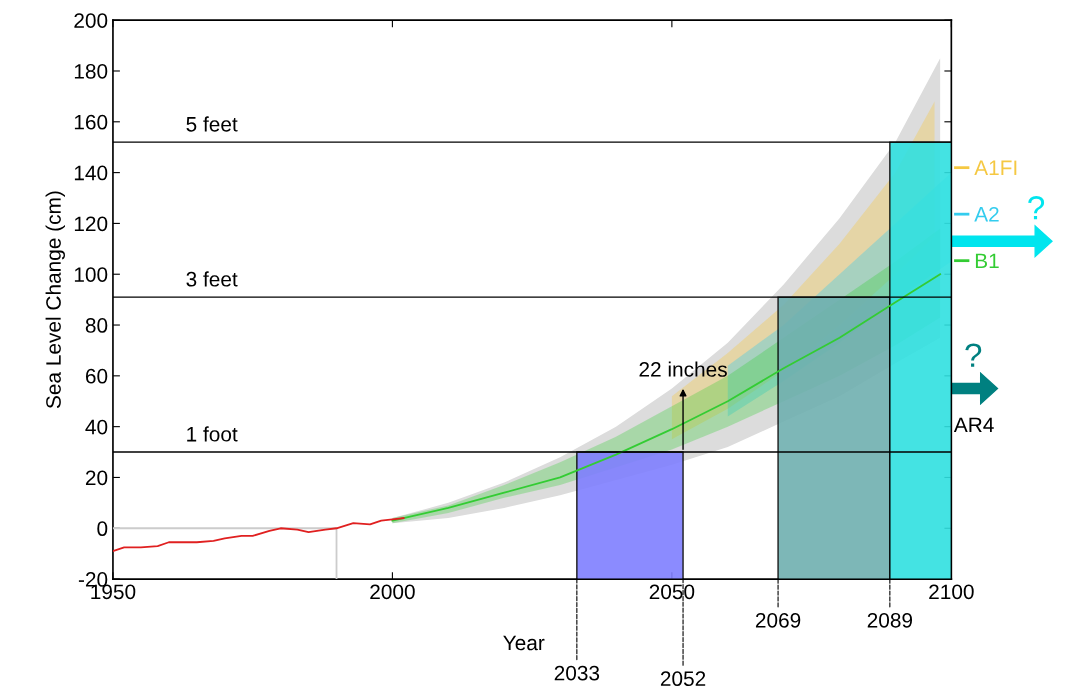 Image resolution: width=1086 pixels, height=696 pixels. Describe the element at coordinates (212, 434) in the screenshot. I see `ref-line-label: 1 foot` at that location.